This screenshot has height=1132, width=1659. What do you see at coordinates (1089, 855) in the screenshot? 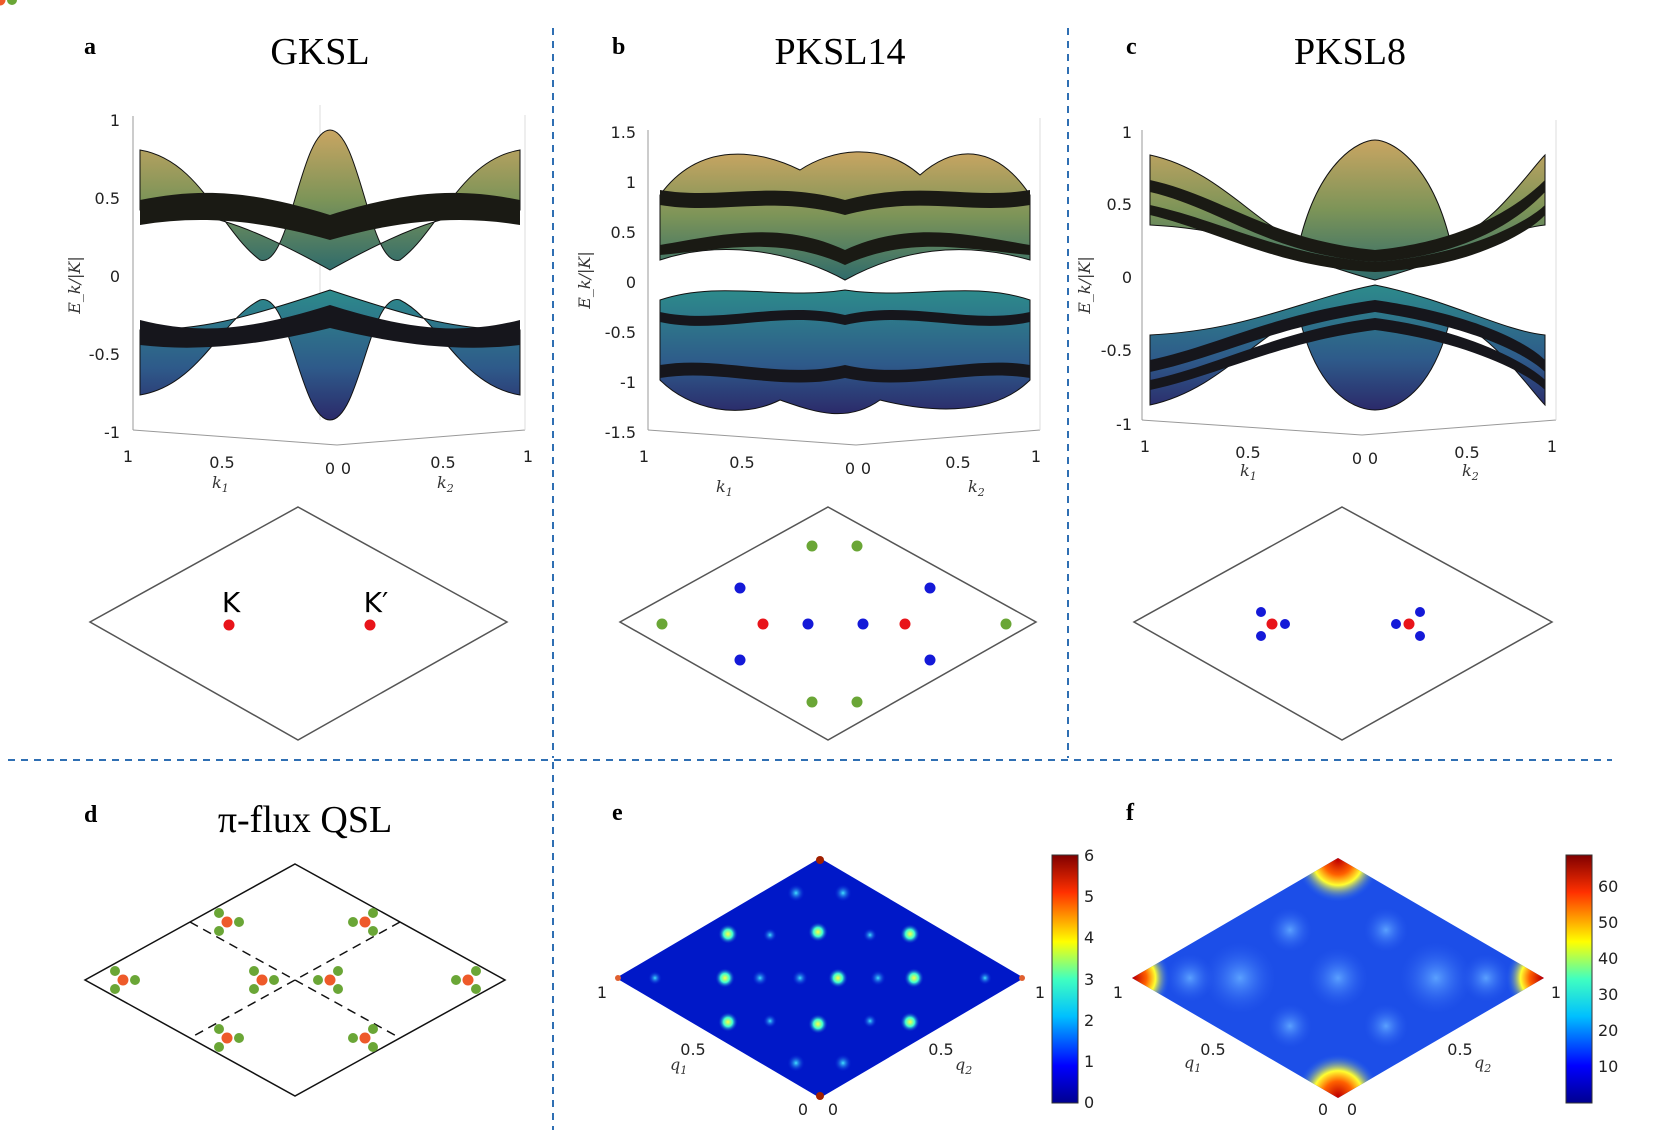
I see `cbar-tick: 6` at bounding box center [1089, 855].